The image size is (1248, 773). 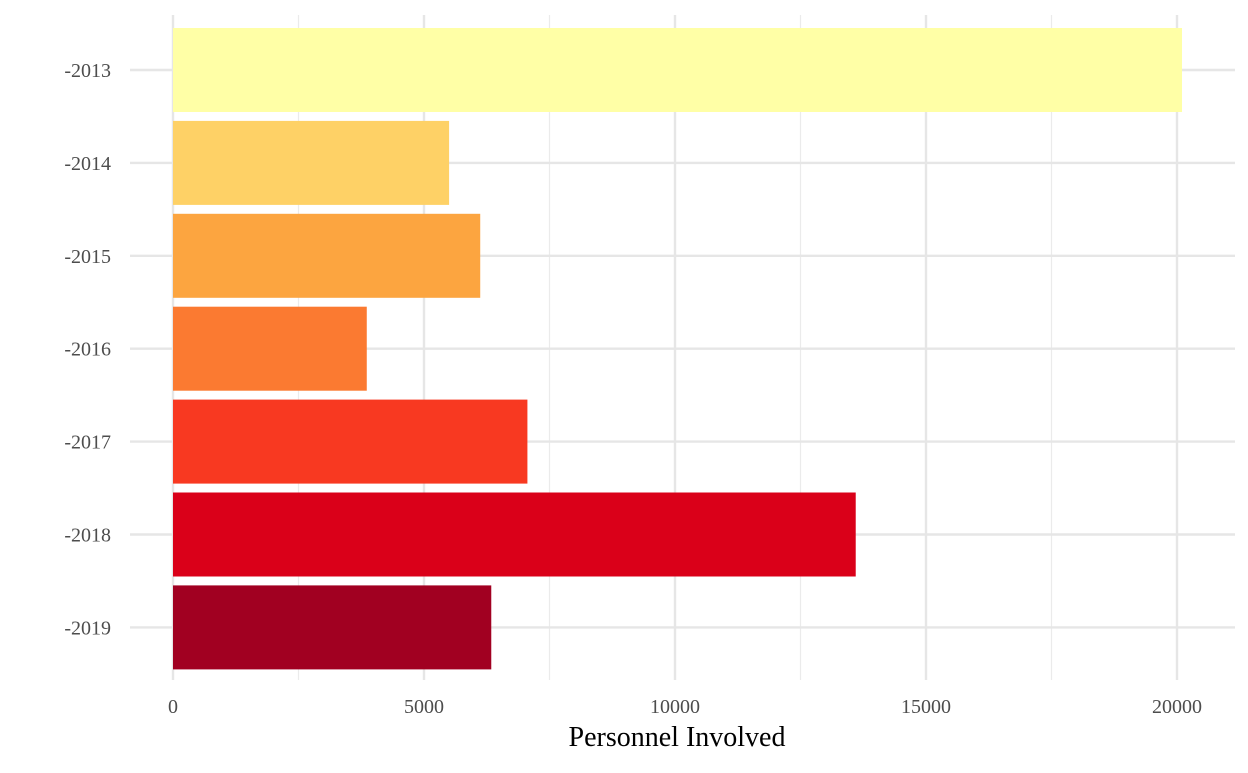 What do you see at coordinates (424, 707) in the screenshot?
I see `x-tick-label: 5000` at bounding box center [424, 707].